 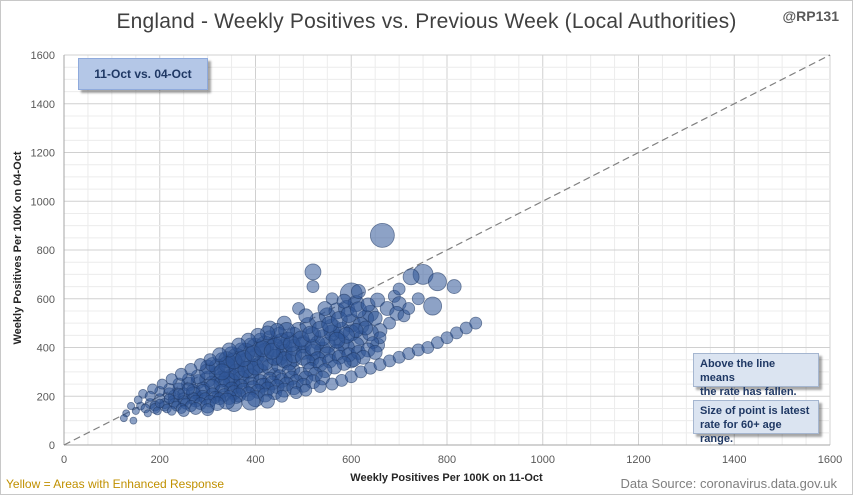 I want to click on x-tick-label: 600, so click(x=351, y=460).